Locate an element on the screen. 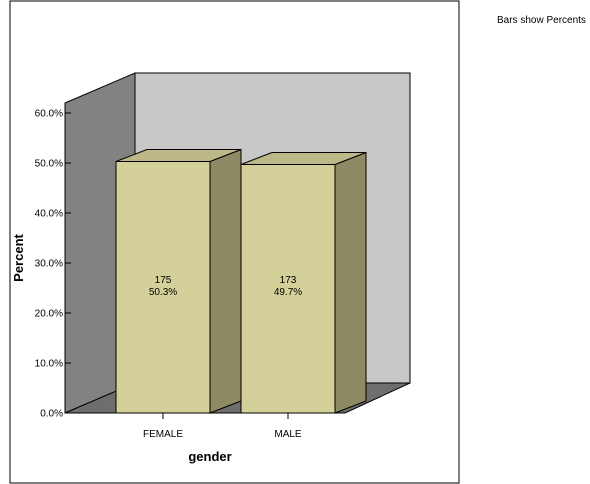  bar-count-label: 175 is located at coordinates (163, 280).